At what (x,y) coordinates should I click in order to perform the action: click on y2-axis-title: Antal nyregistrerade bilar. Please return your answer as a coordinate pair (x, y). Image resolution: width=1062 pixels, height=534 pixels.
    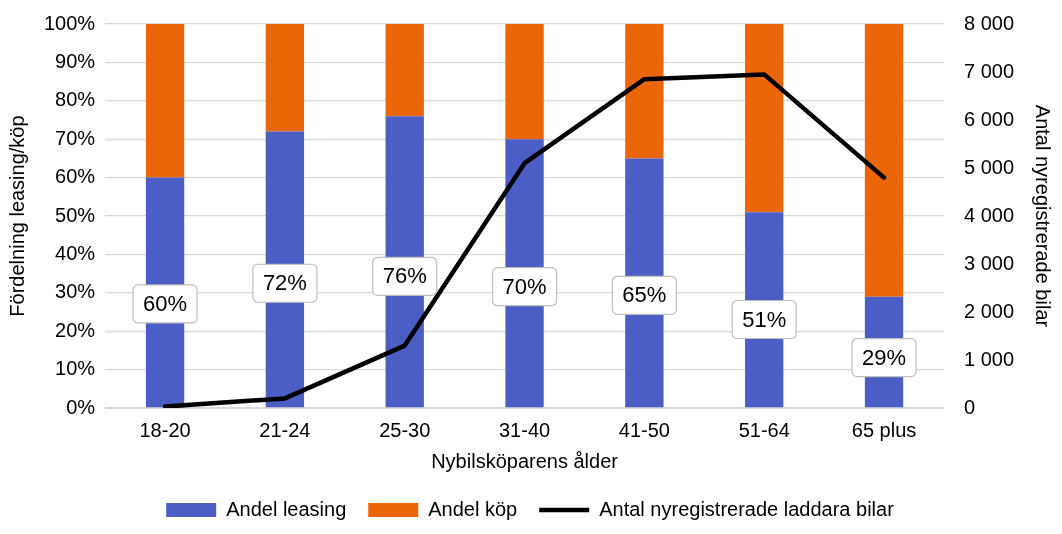
    Looking at the image, I should click on (1043, 216).